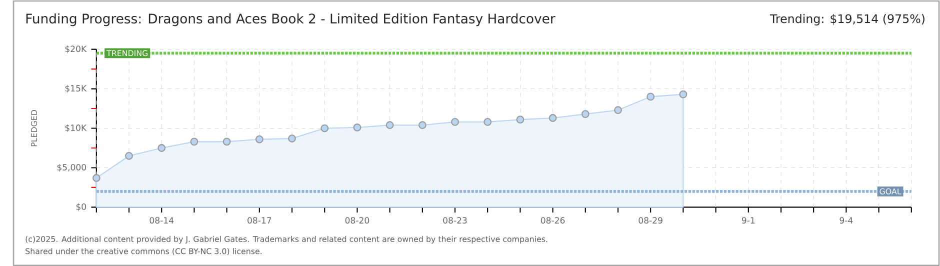 The image size is (940, 266). I want to click on x-tick-label: 08-29, so click(650, 220).